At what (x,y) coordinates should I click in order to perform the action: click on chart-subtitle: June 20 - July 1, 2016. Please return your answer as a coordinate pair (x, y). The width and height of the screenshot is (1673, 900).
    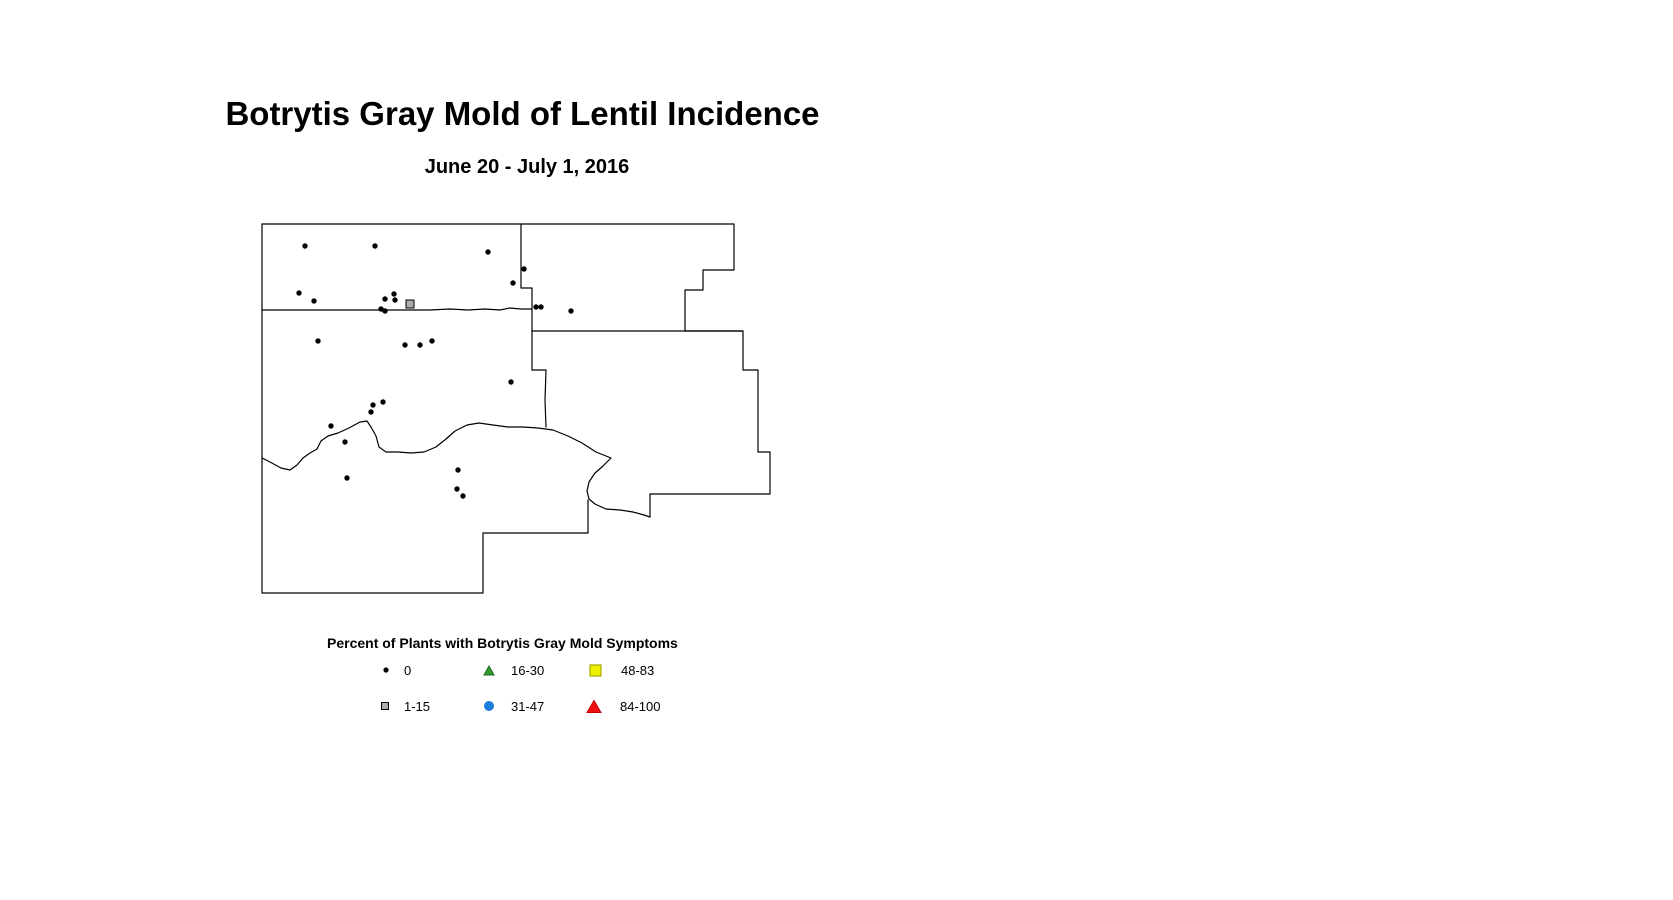
    Looking at the image, I should click on (527, 167).